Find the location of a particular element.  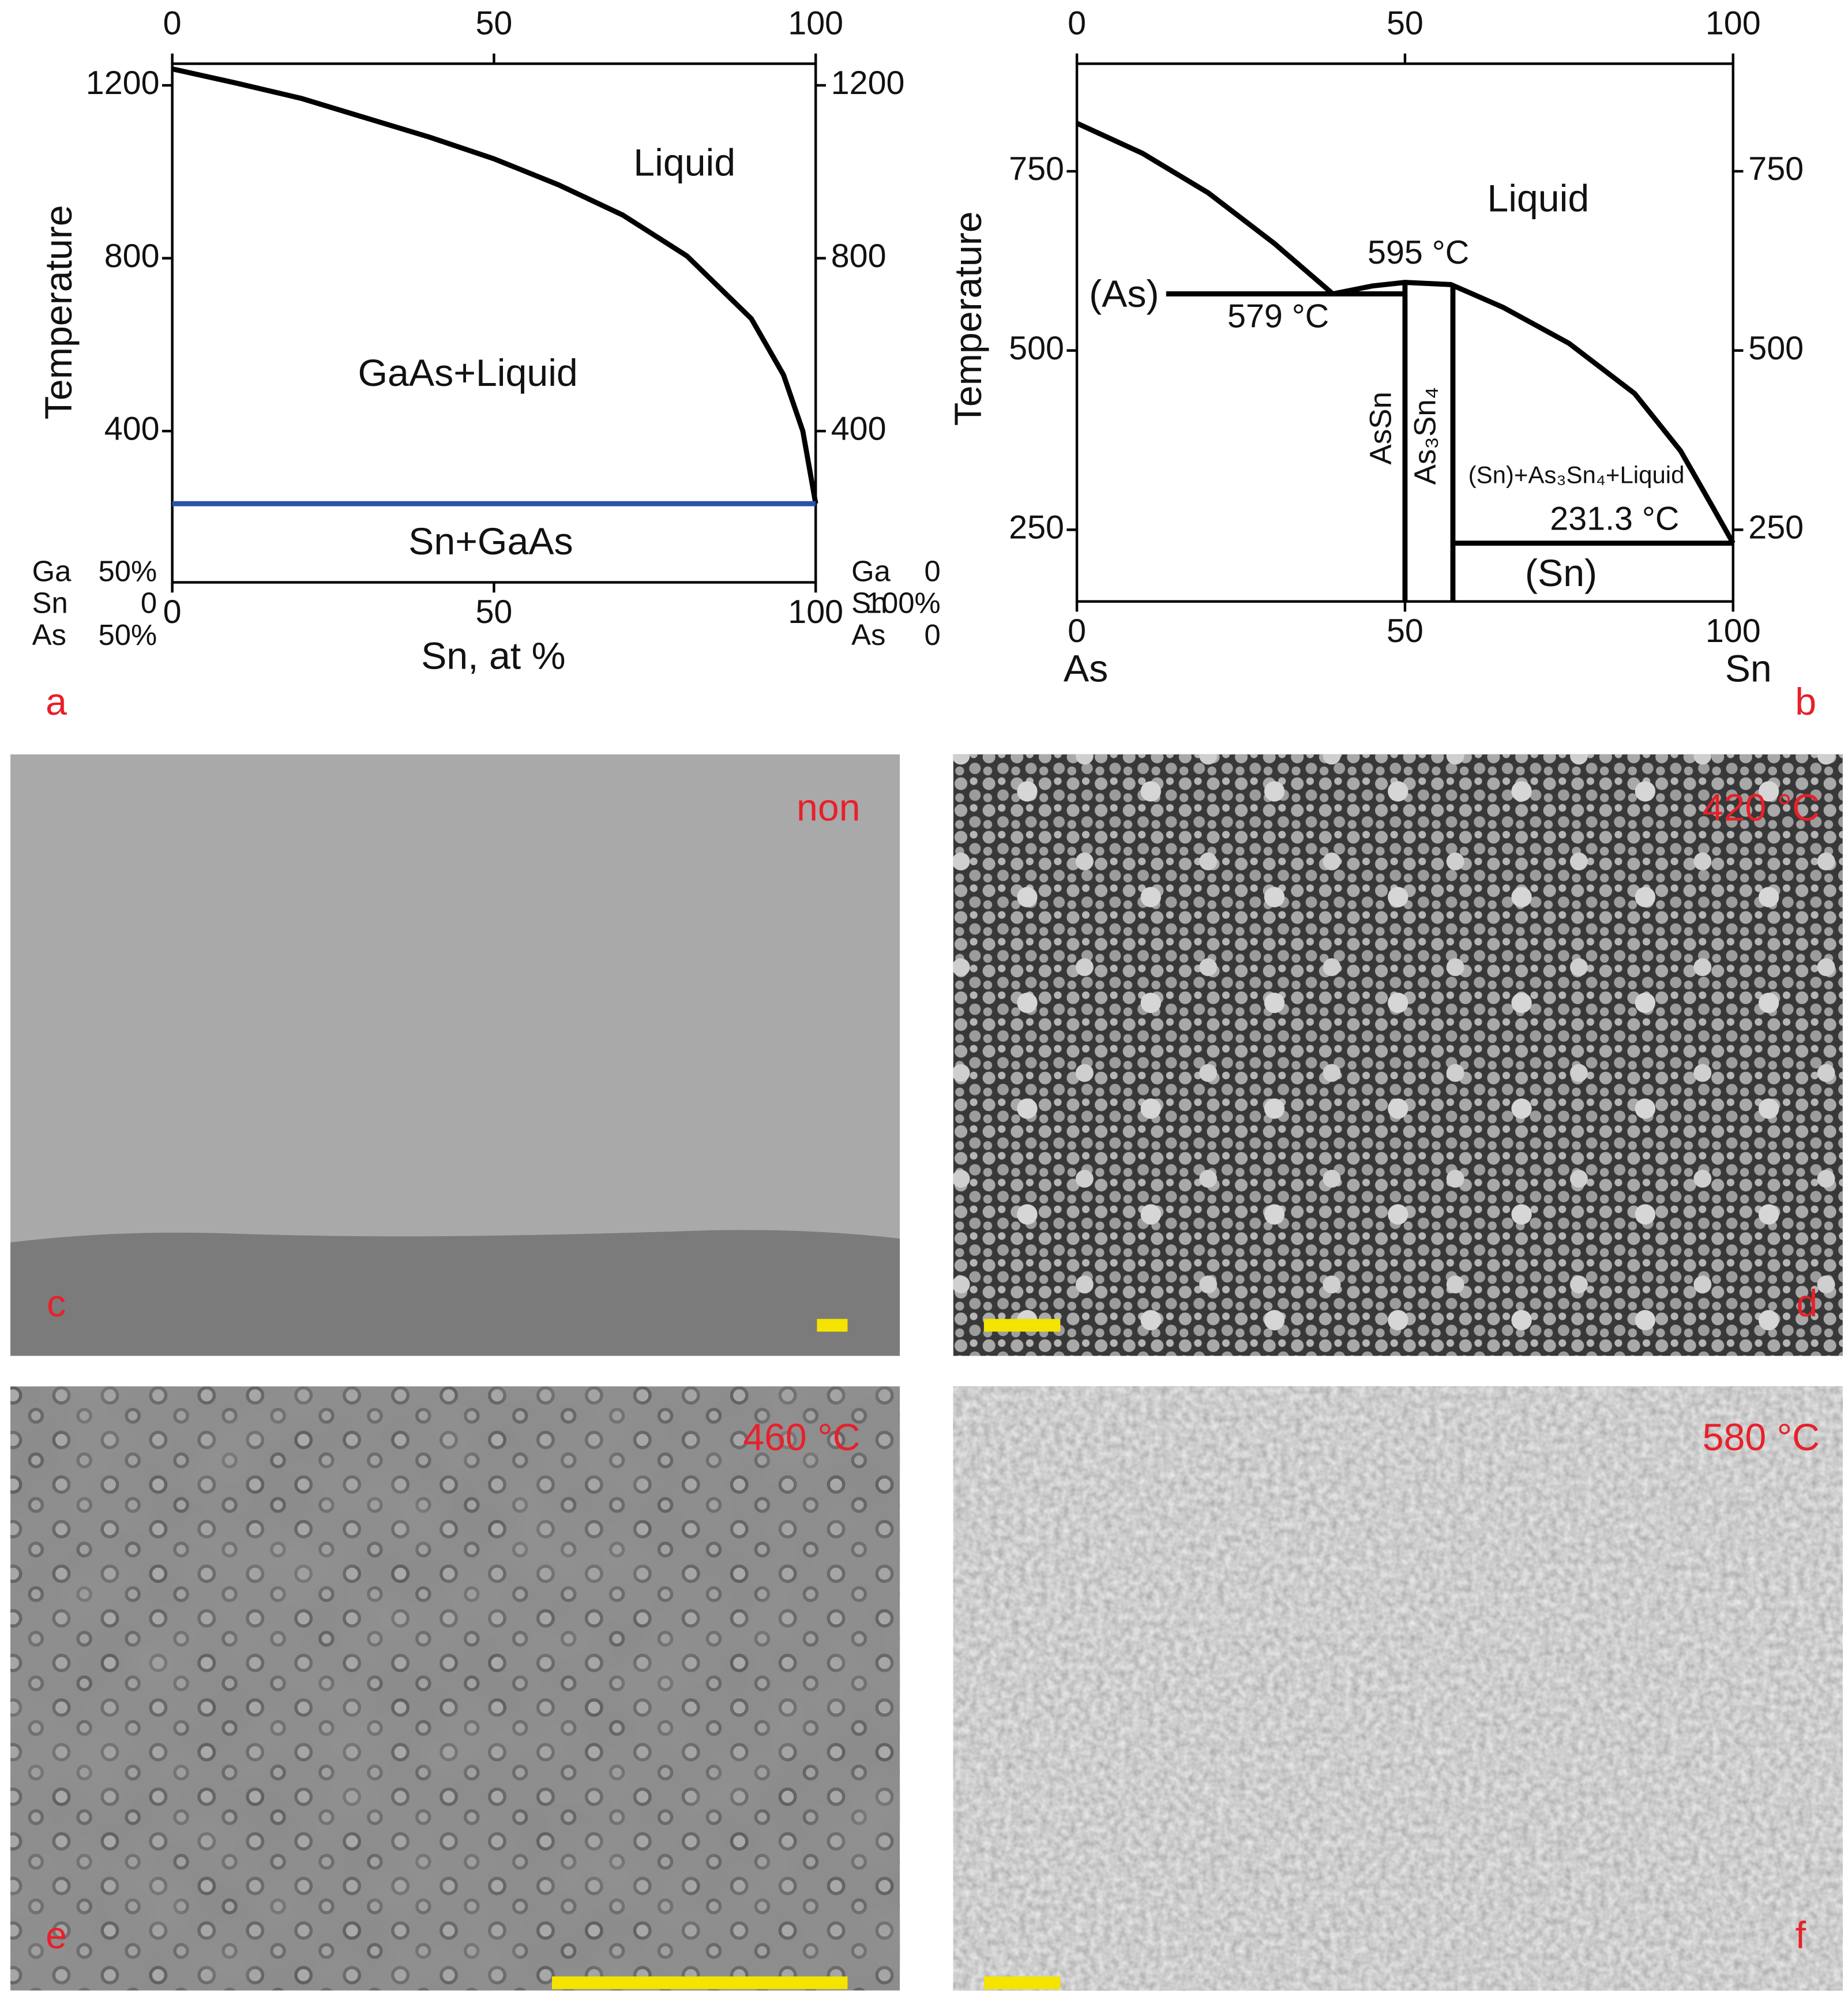

region-label: (Sn)+As₃Sn₄+Liquid is located at coordinates (1576, 474).